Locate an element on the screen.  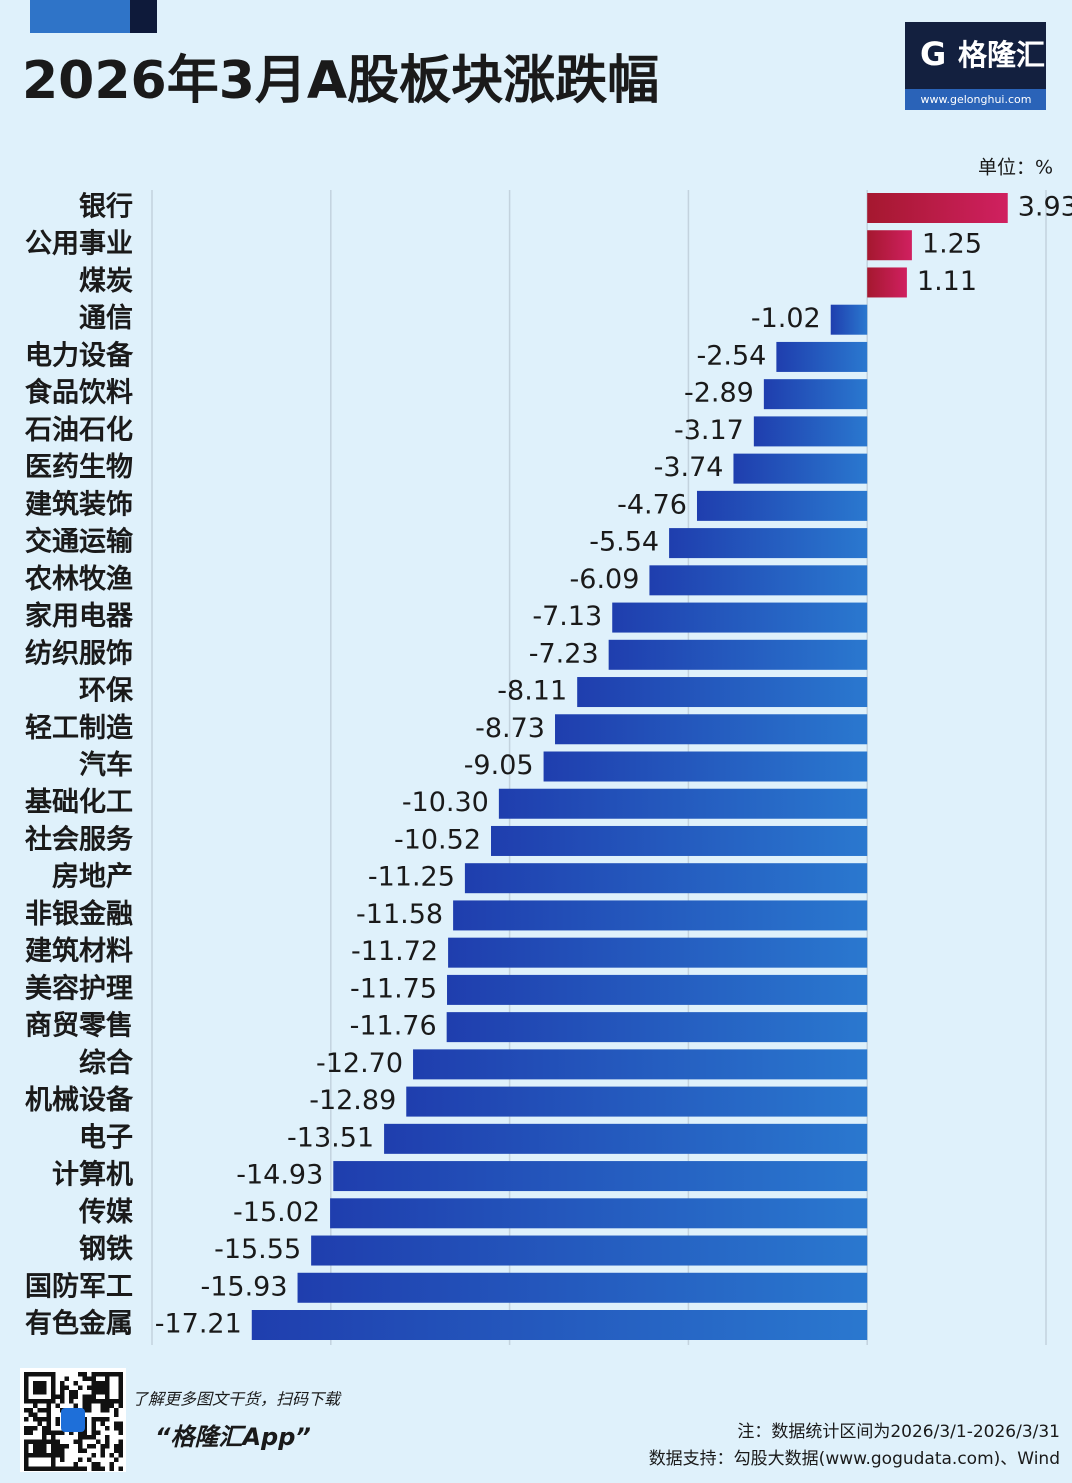
category-label: 轻工制造 is located at coordinates (79, 728).